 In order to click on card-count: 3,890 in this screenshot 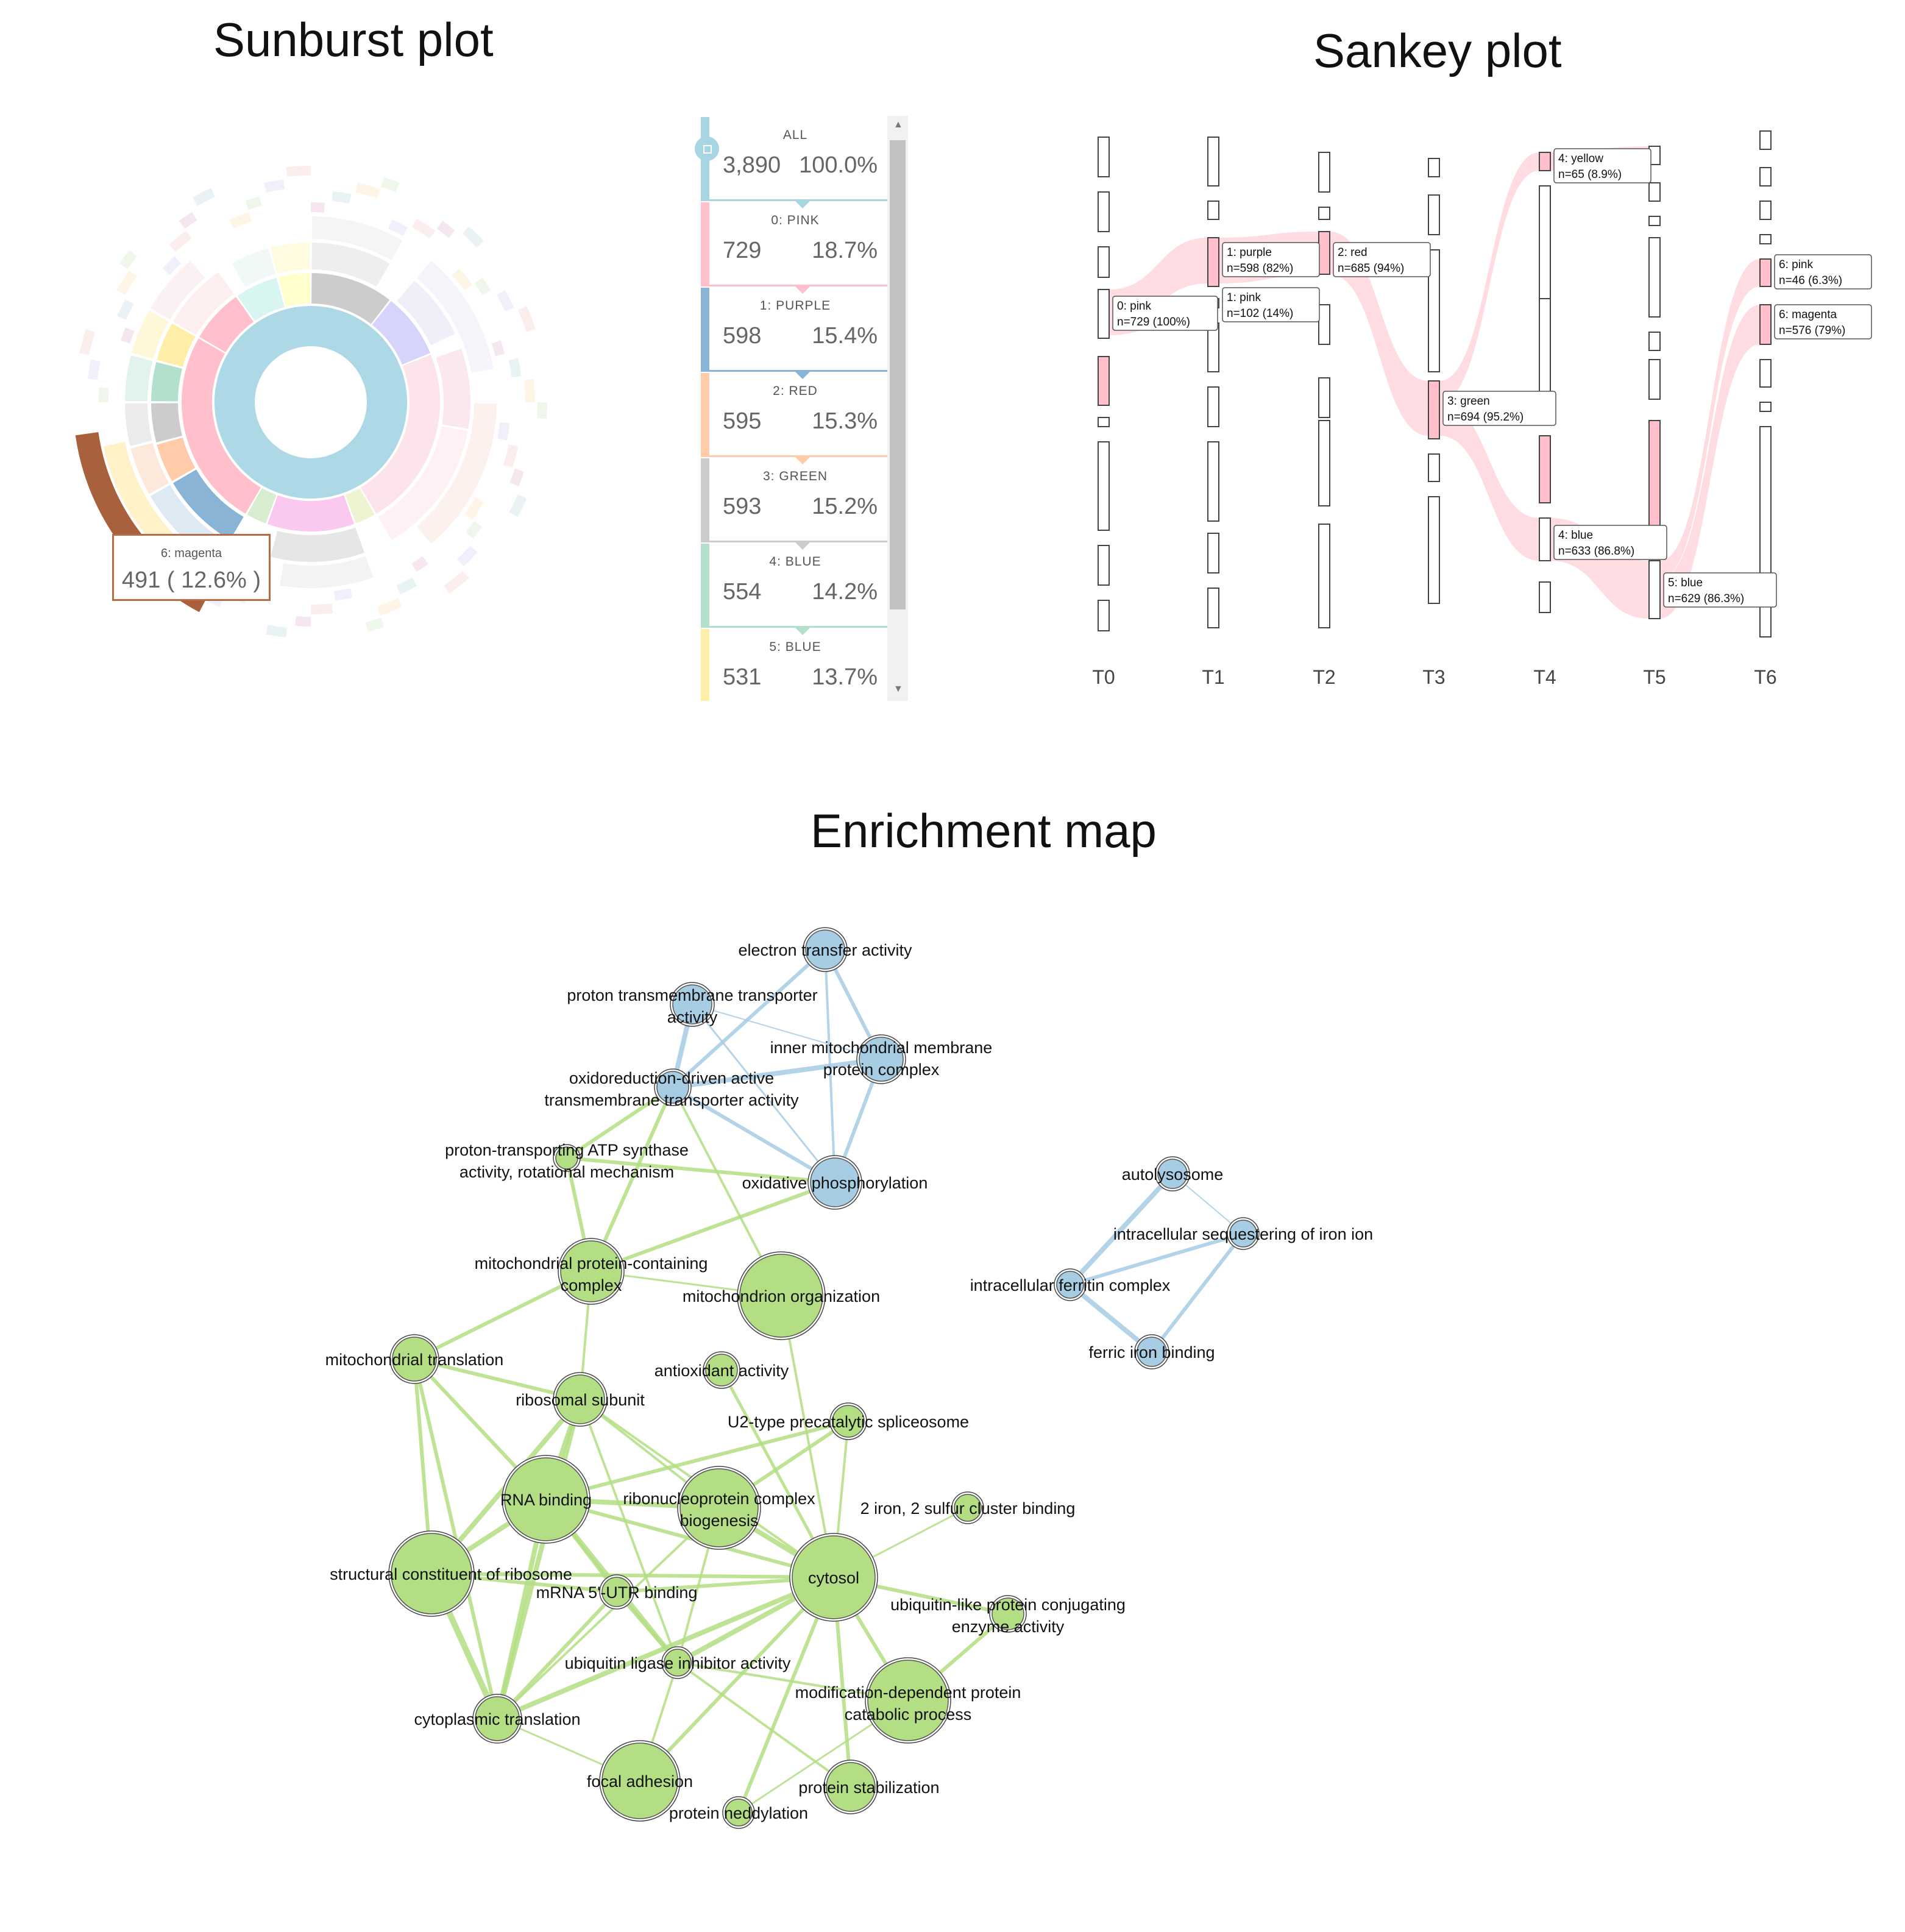, I will do `click(752, 165)`.